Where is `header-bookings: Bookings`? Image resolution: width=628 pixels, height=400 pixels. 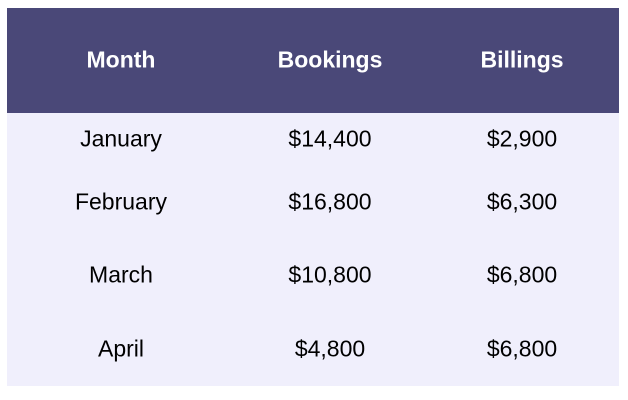 header-bookings: Bookings is located at coordinates (330, 59).